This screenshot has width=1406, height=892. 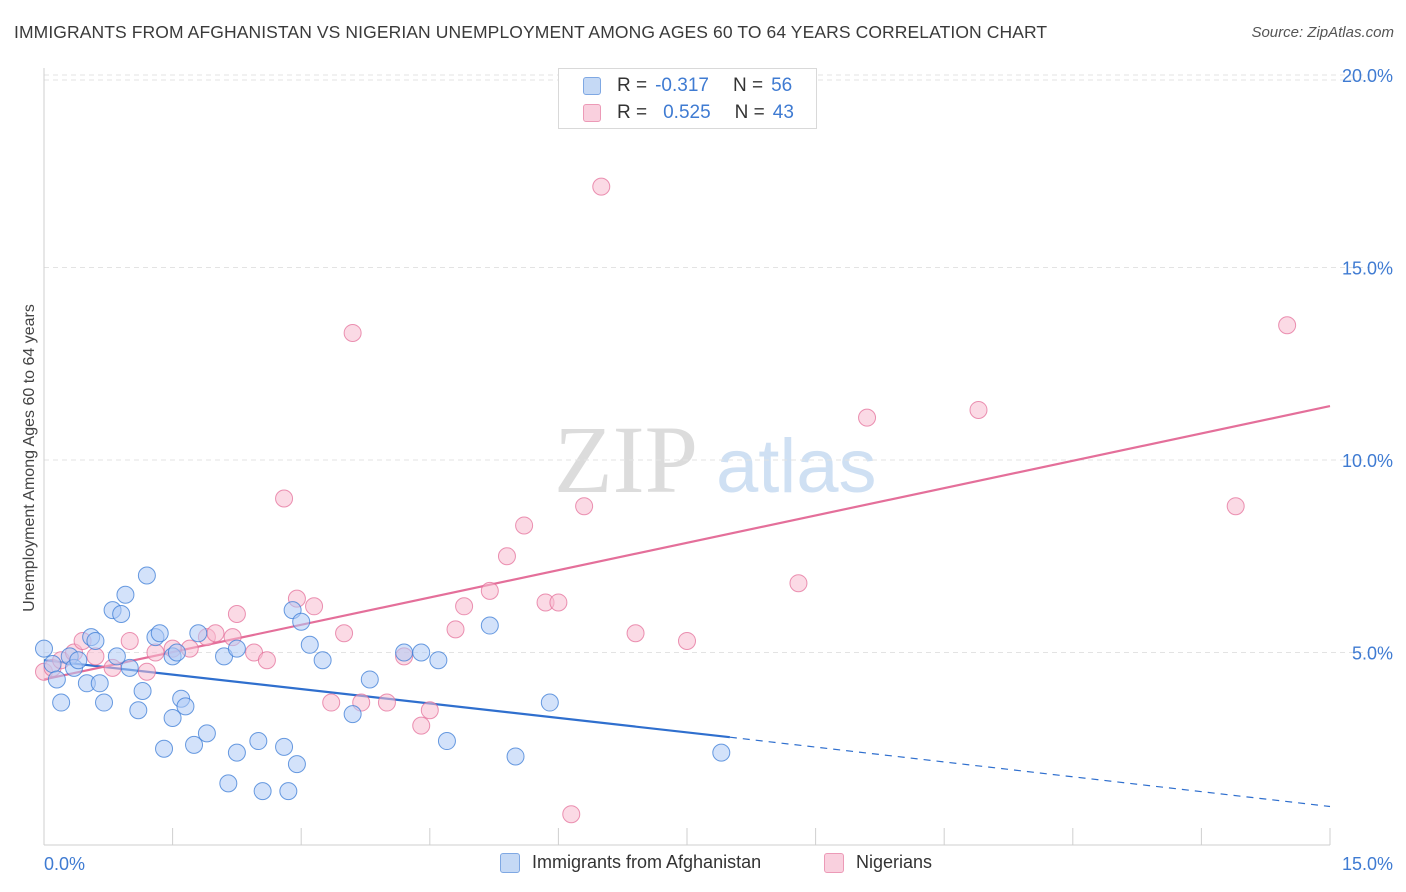 What do you see at coordinates (783, 112) in the screenshot?
I see `legend-n-value: 43` at bounding box center [783, 112].